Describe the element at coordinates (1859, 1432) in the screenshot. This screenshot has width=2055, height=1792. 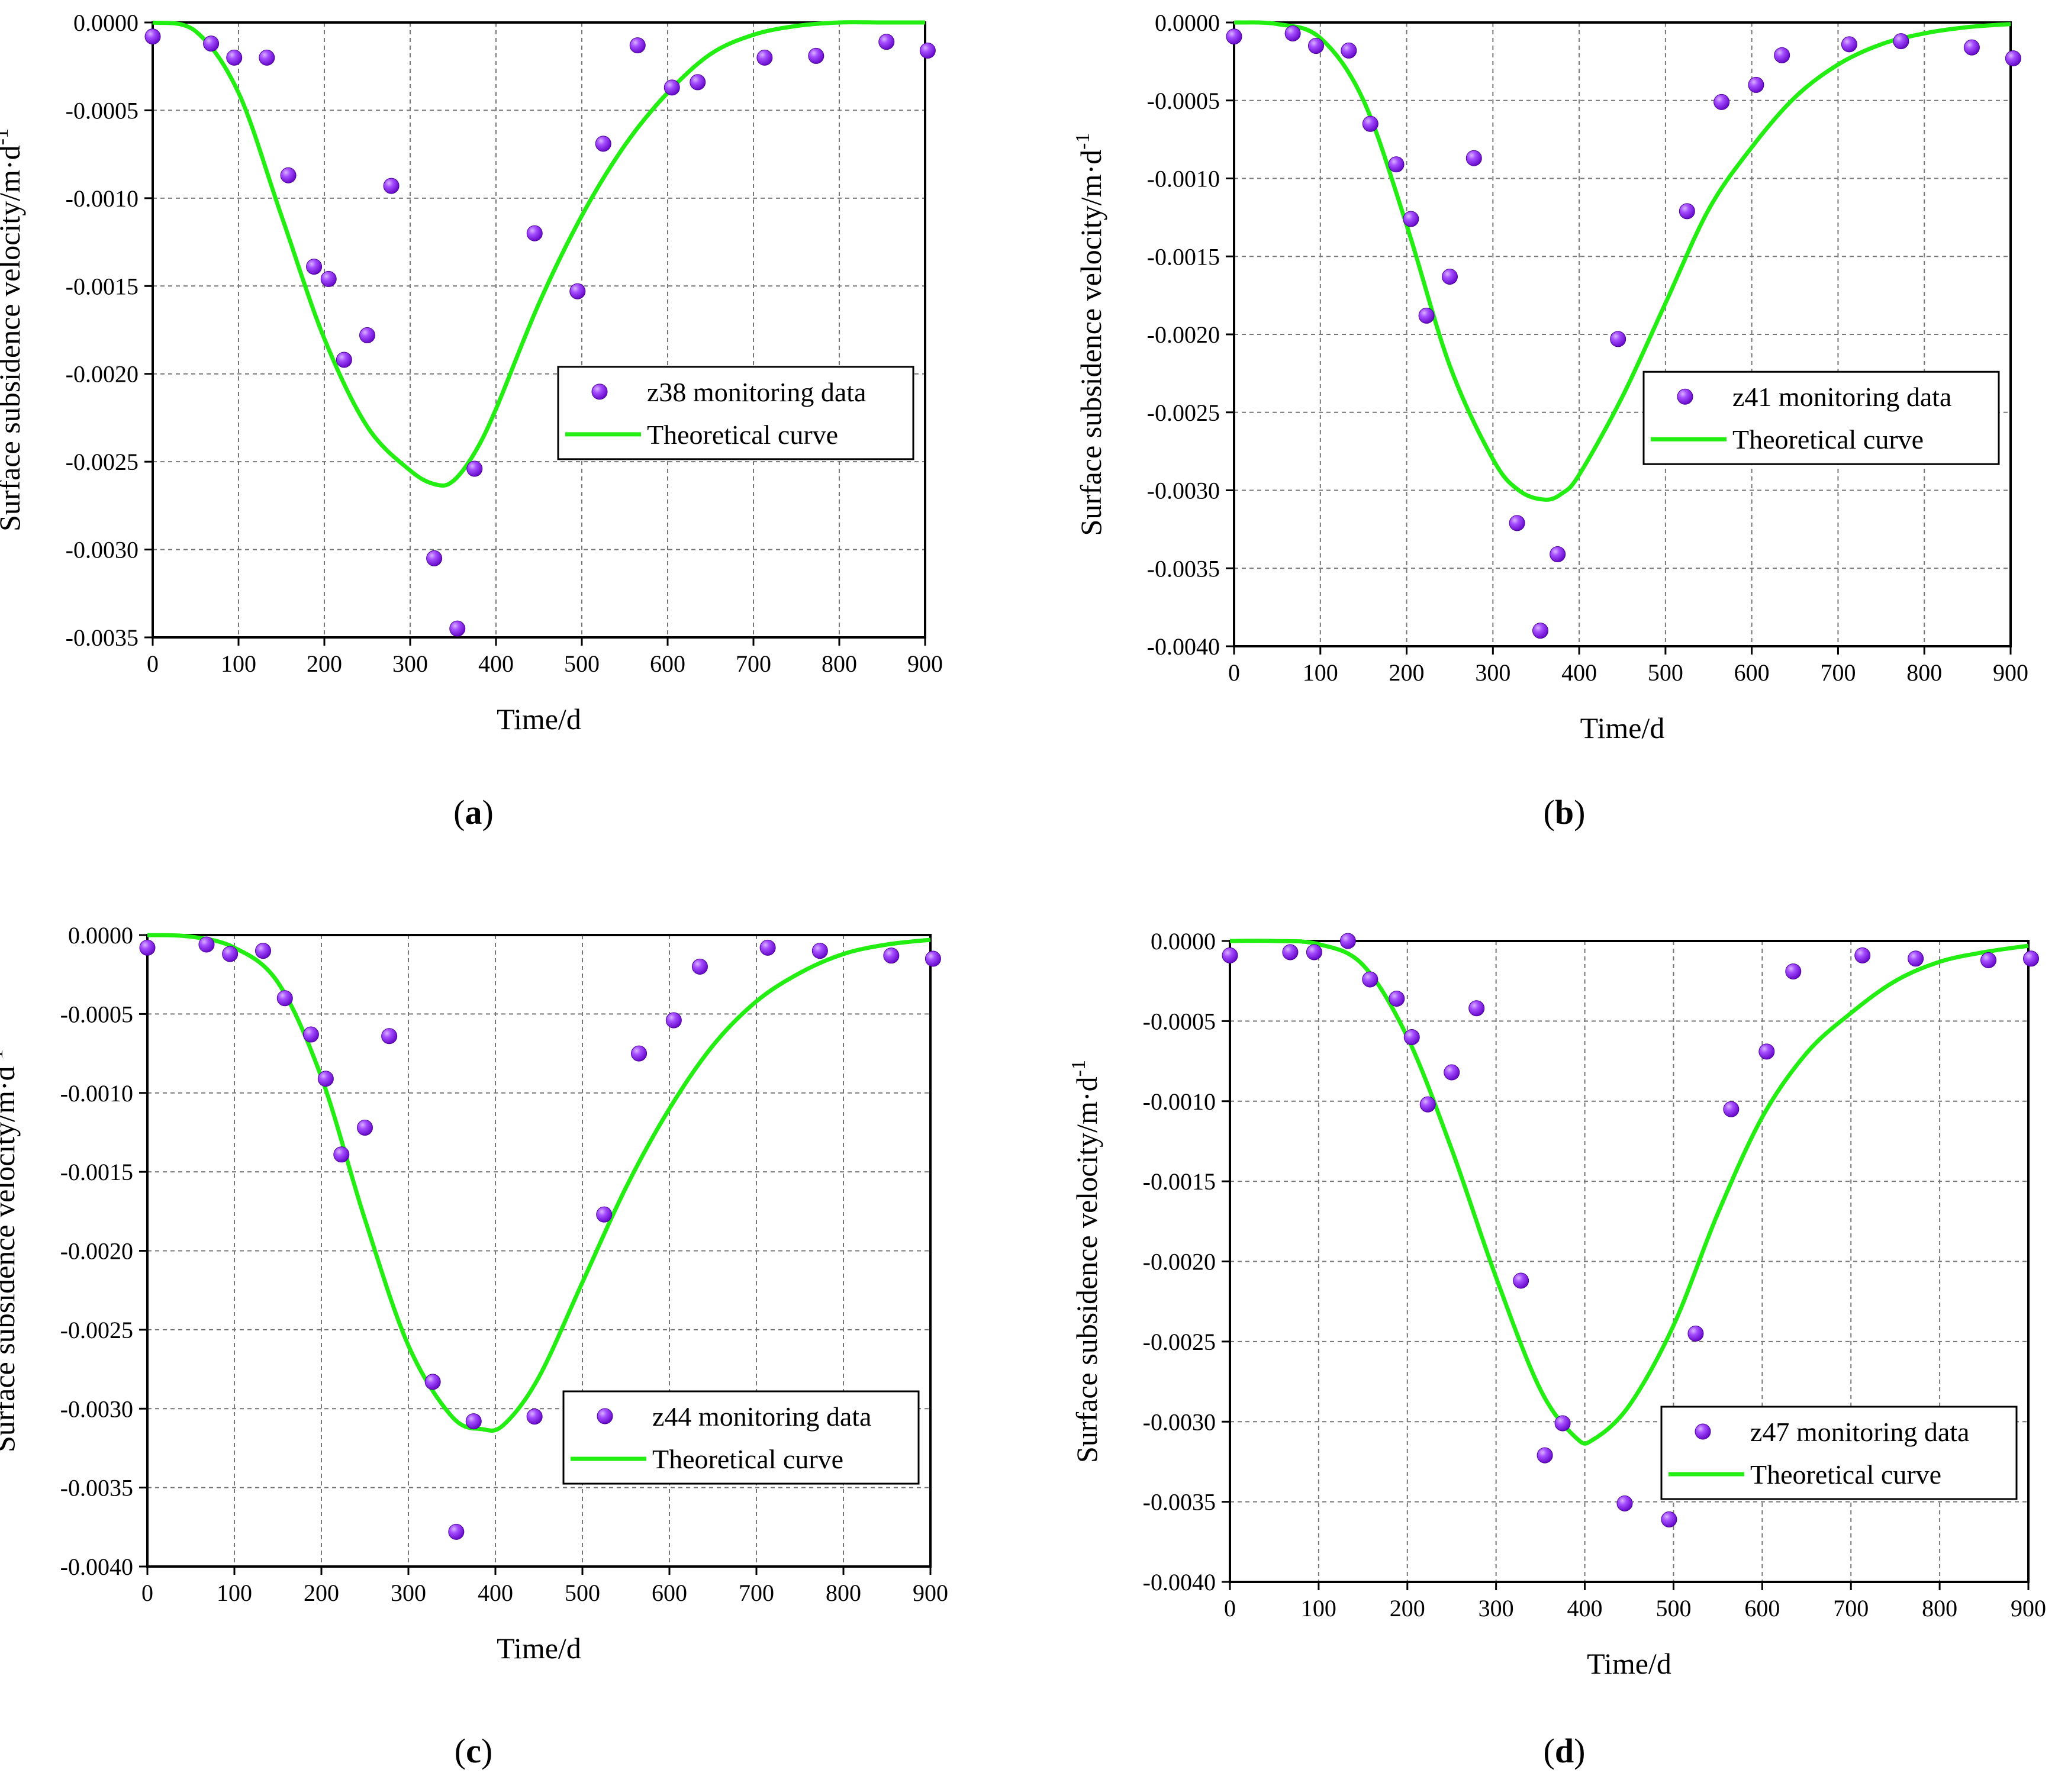
I see `legend-data-label: z47 monitoring data` at that location.